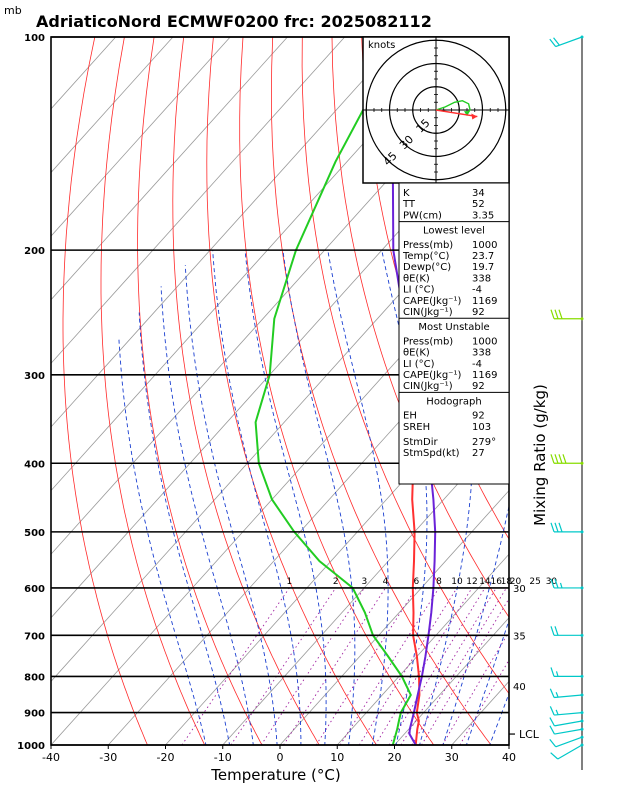 Image resolution: width=618 pixels, height=800 pixels. Describe the element at coordinates (467, 114) in the screenshot. I see `hodograph-trace-arrowhead` at that location.